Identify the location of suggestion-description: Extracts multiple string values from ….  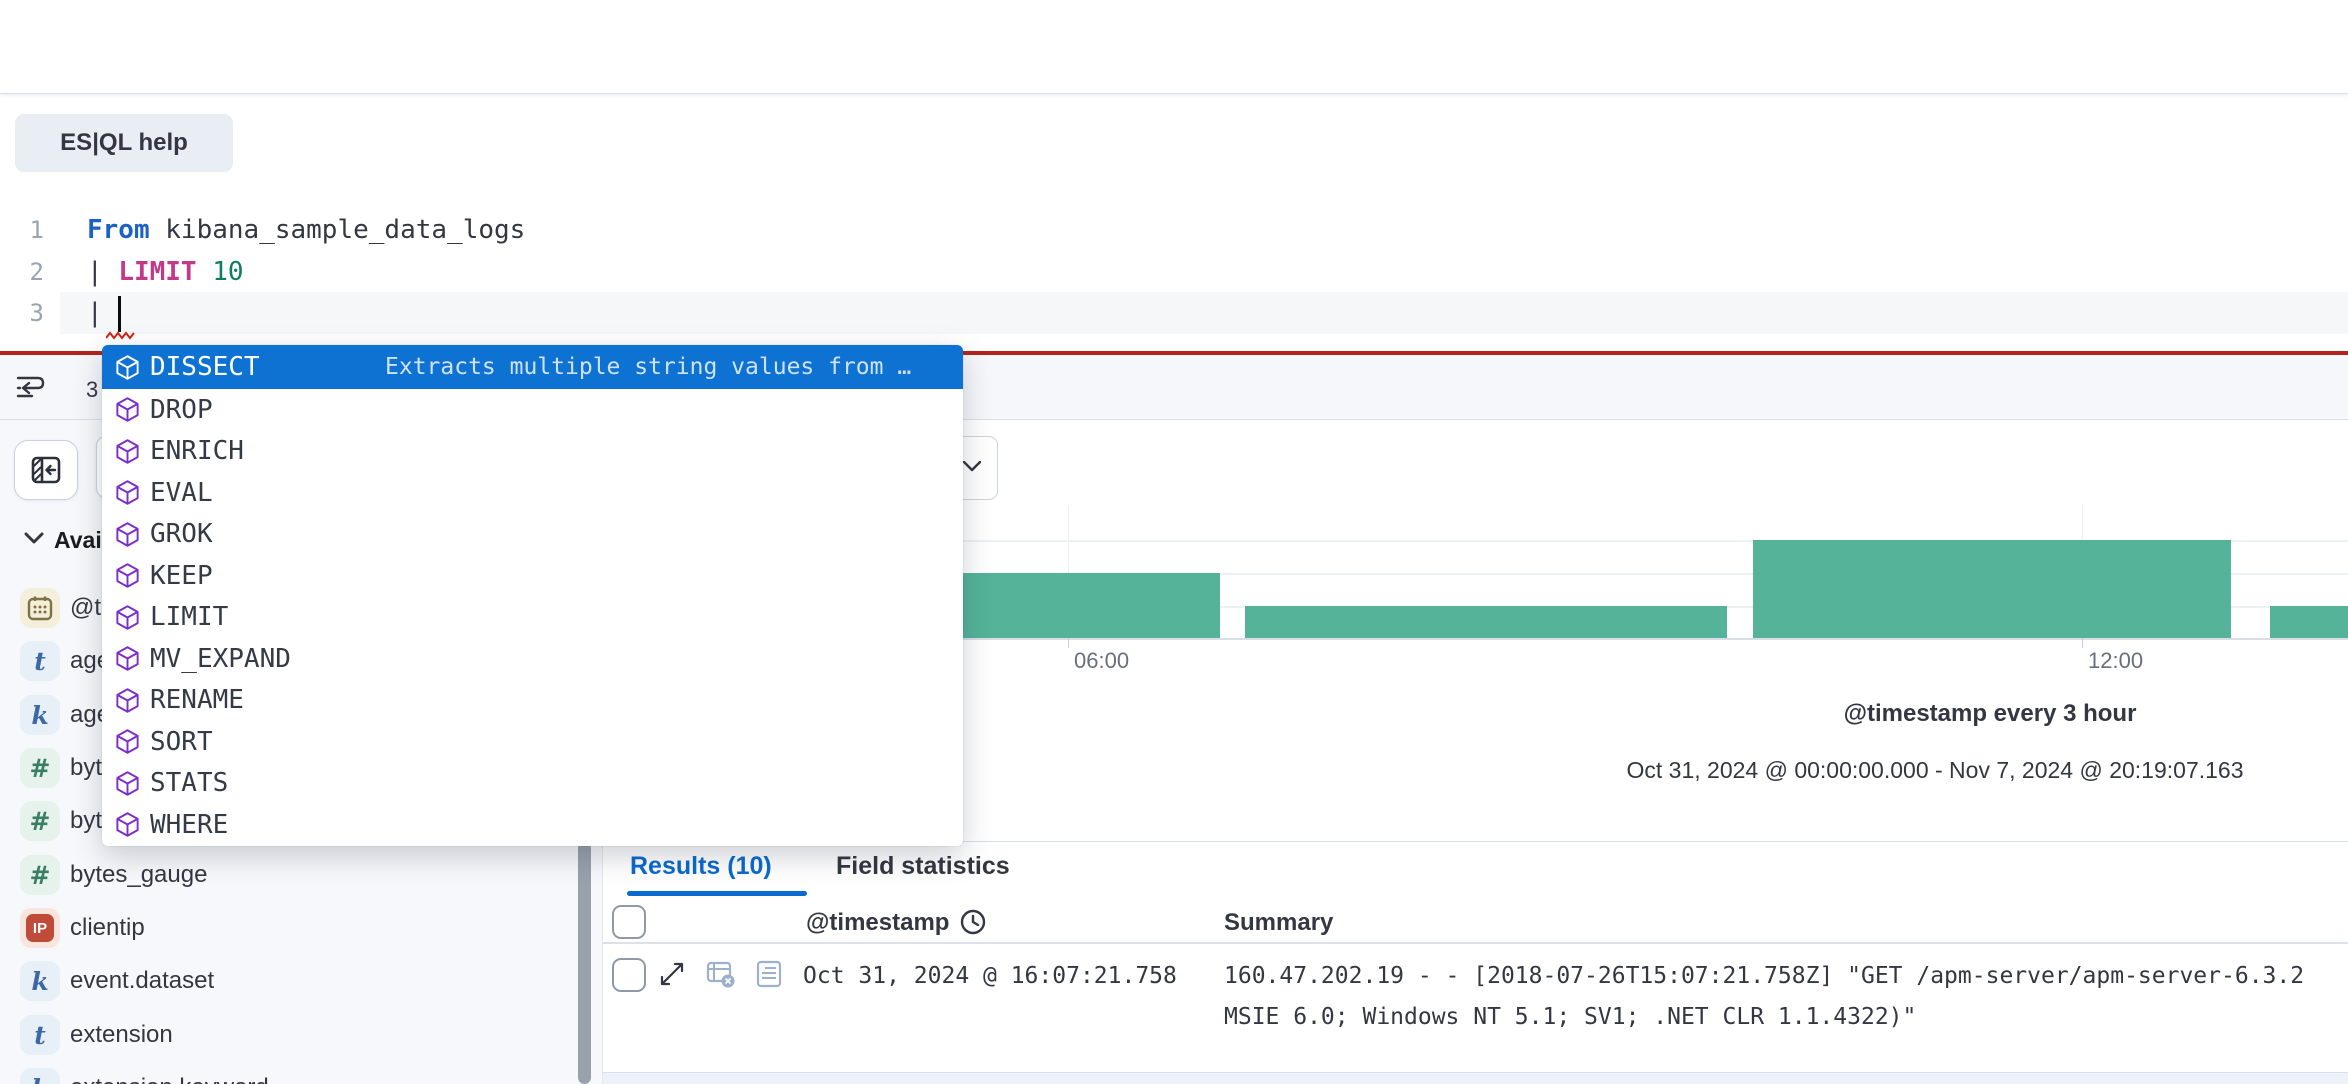
(648, 367).